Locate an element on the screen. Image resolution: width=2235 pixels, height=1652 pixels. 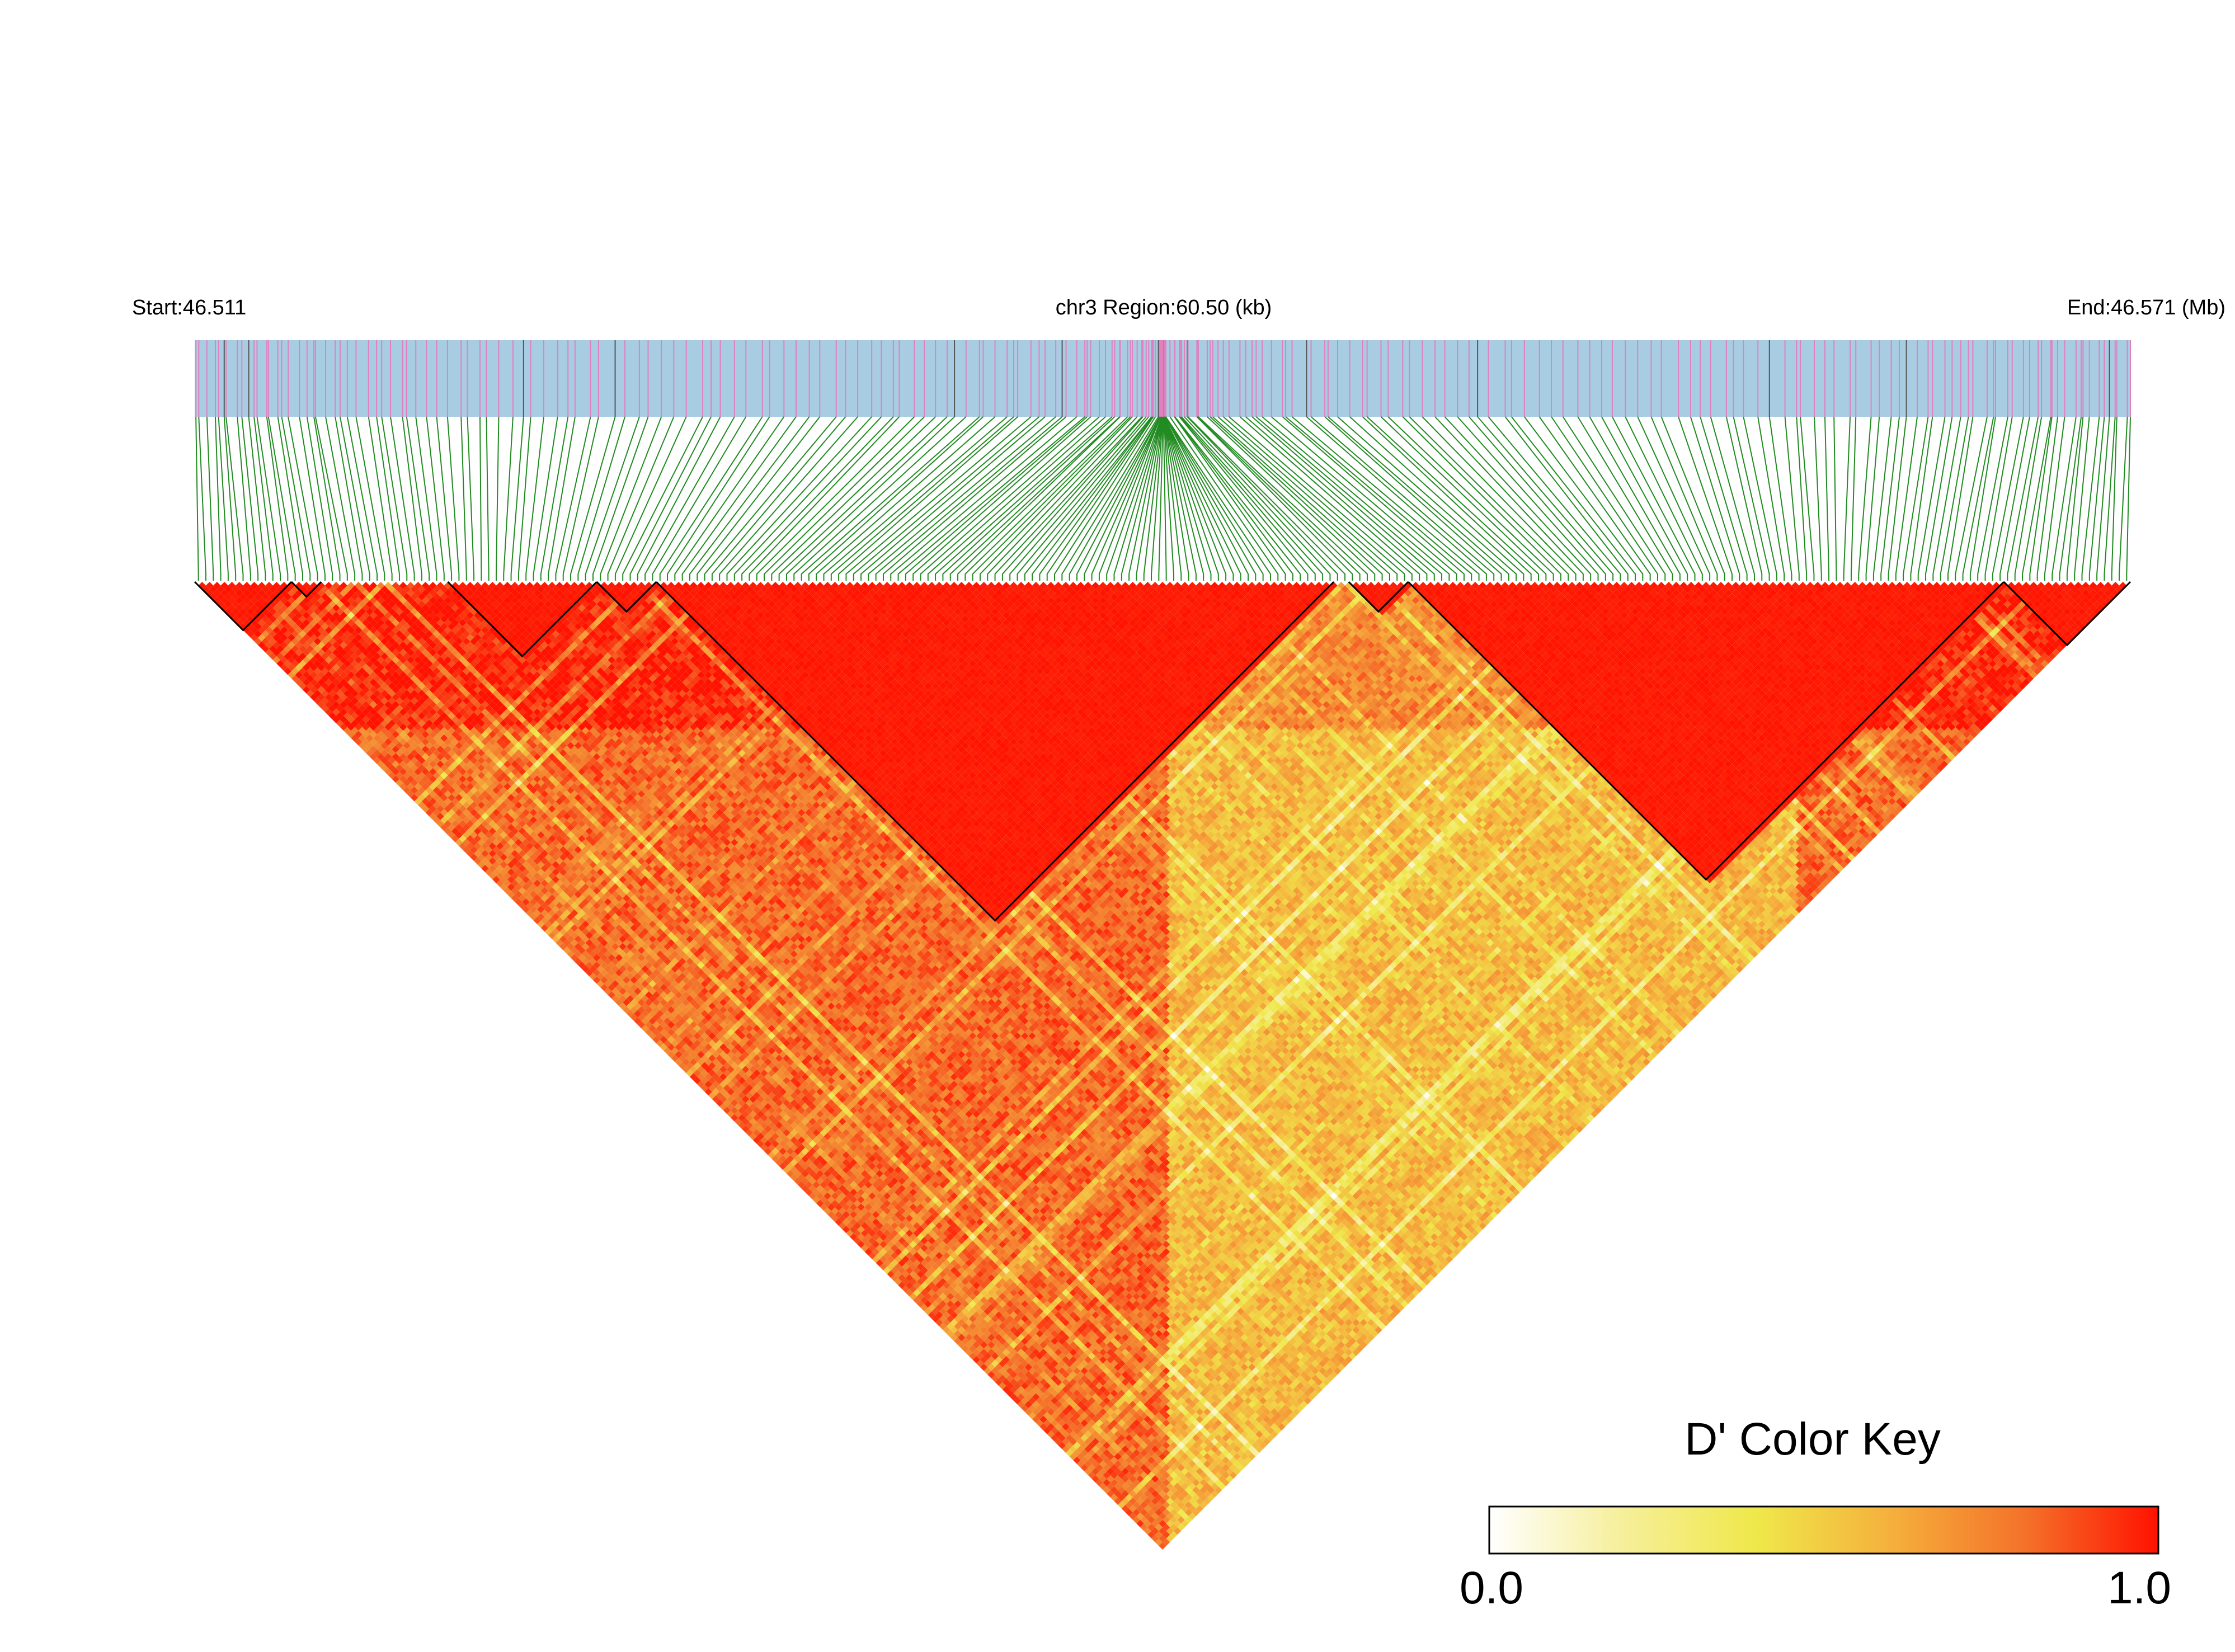
region-start-label: Start:46.511 is located at coordinates (189, 308).